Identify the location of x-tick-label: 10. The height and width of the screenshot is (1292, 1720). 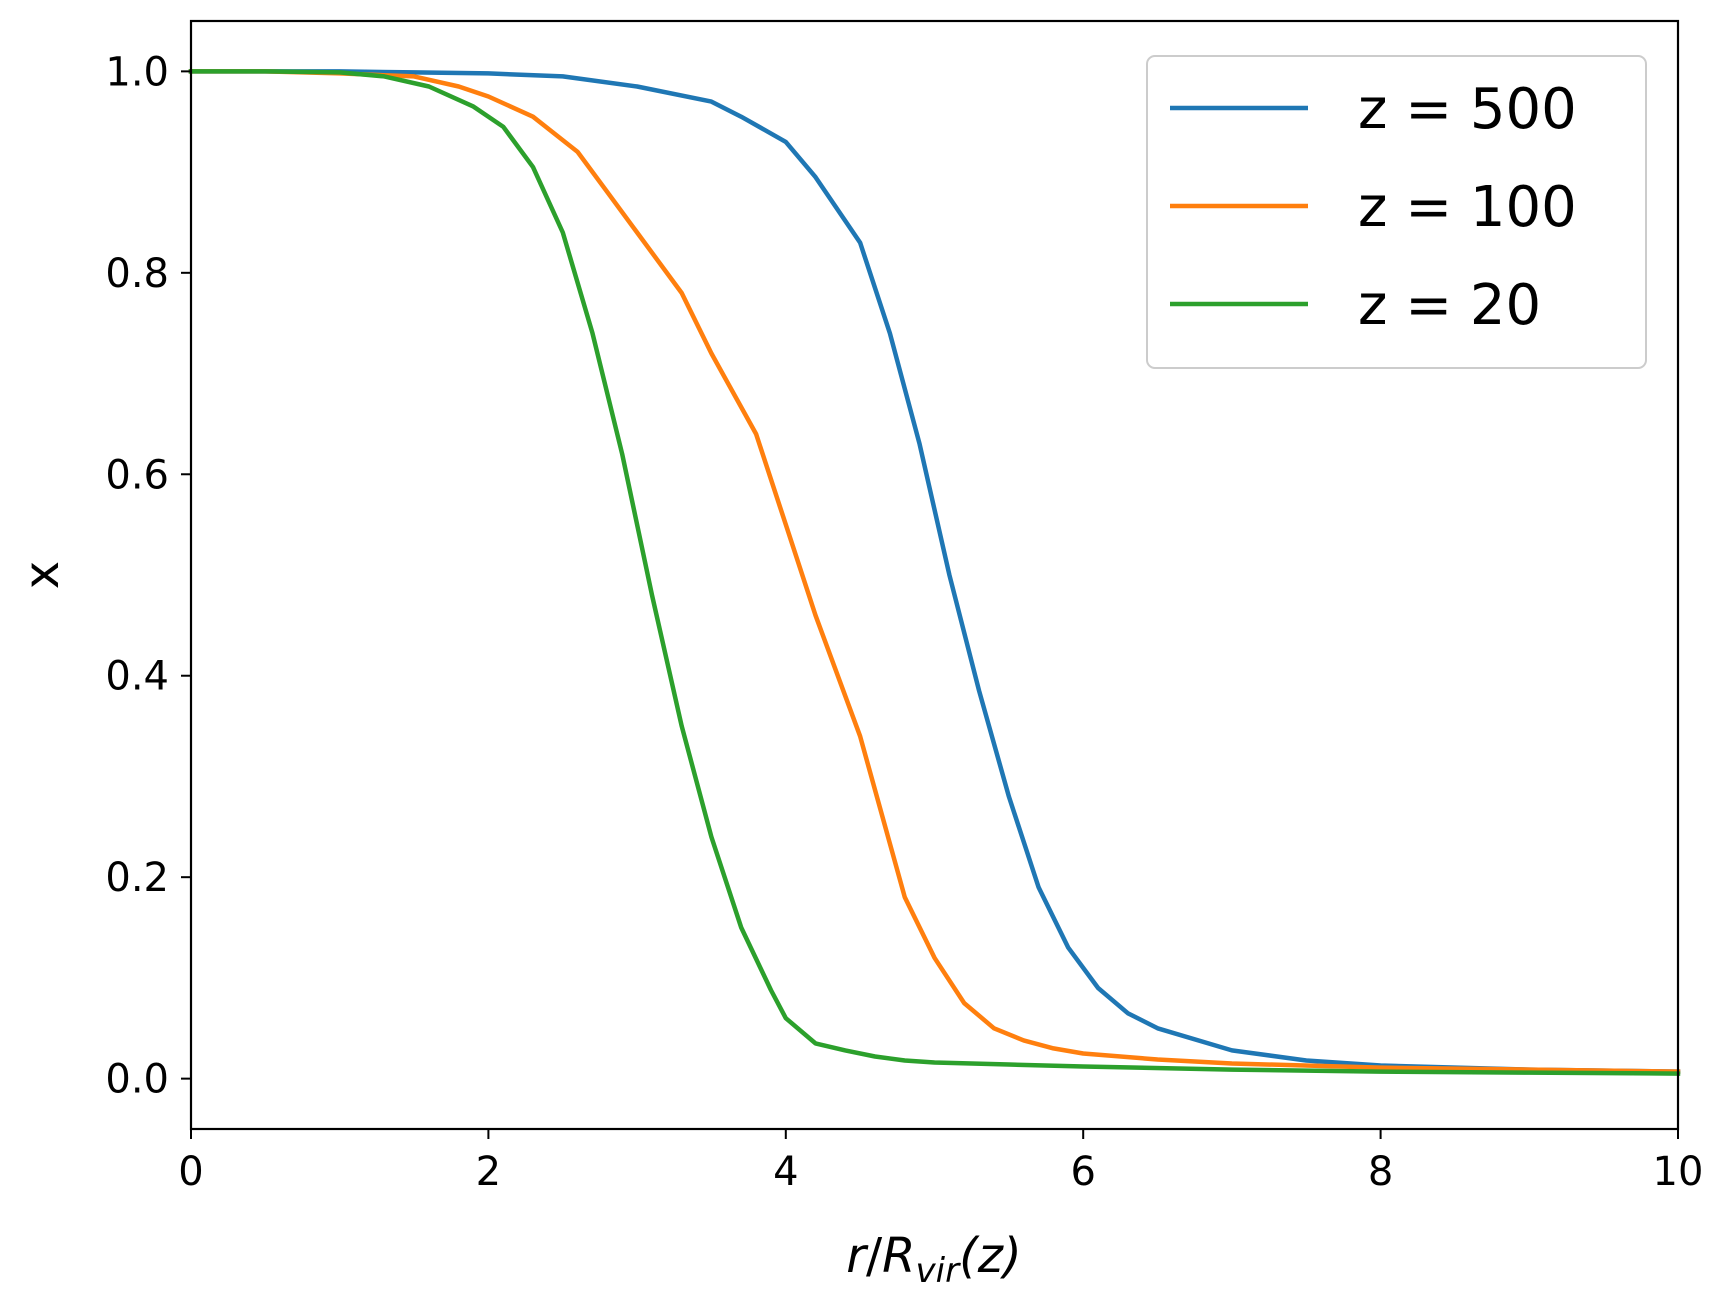
(1678, 1172).